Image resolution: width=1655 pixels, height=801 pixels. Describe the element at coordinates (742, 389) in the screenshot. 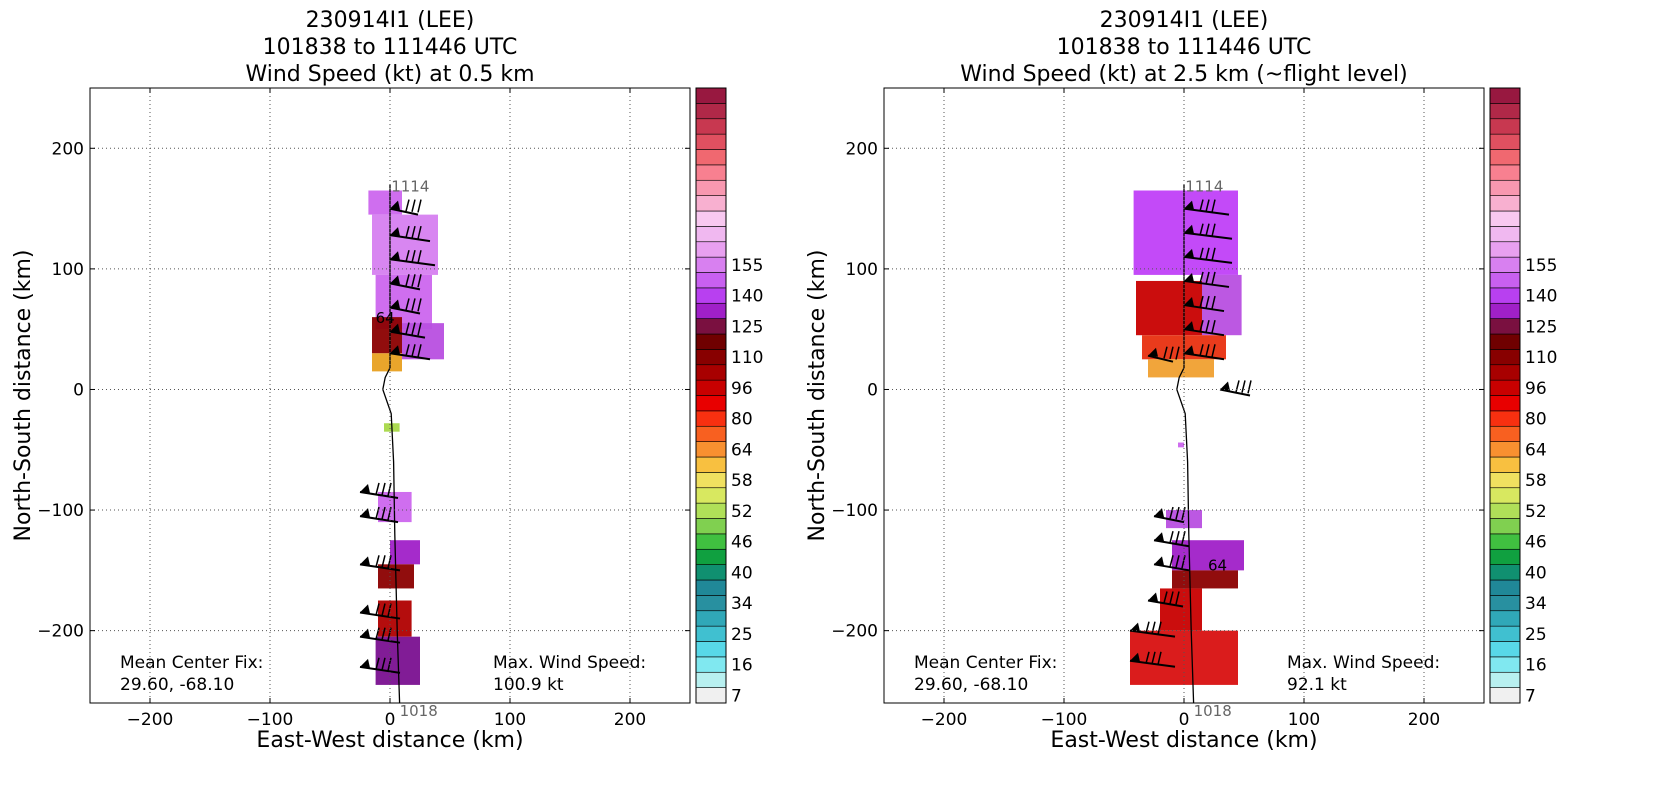

I see `colorbar-tick-label: 96` at that location.